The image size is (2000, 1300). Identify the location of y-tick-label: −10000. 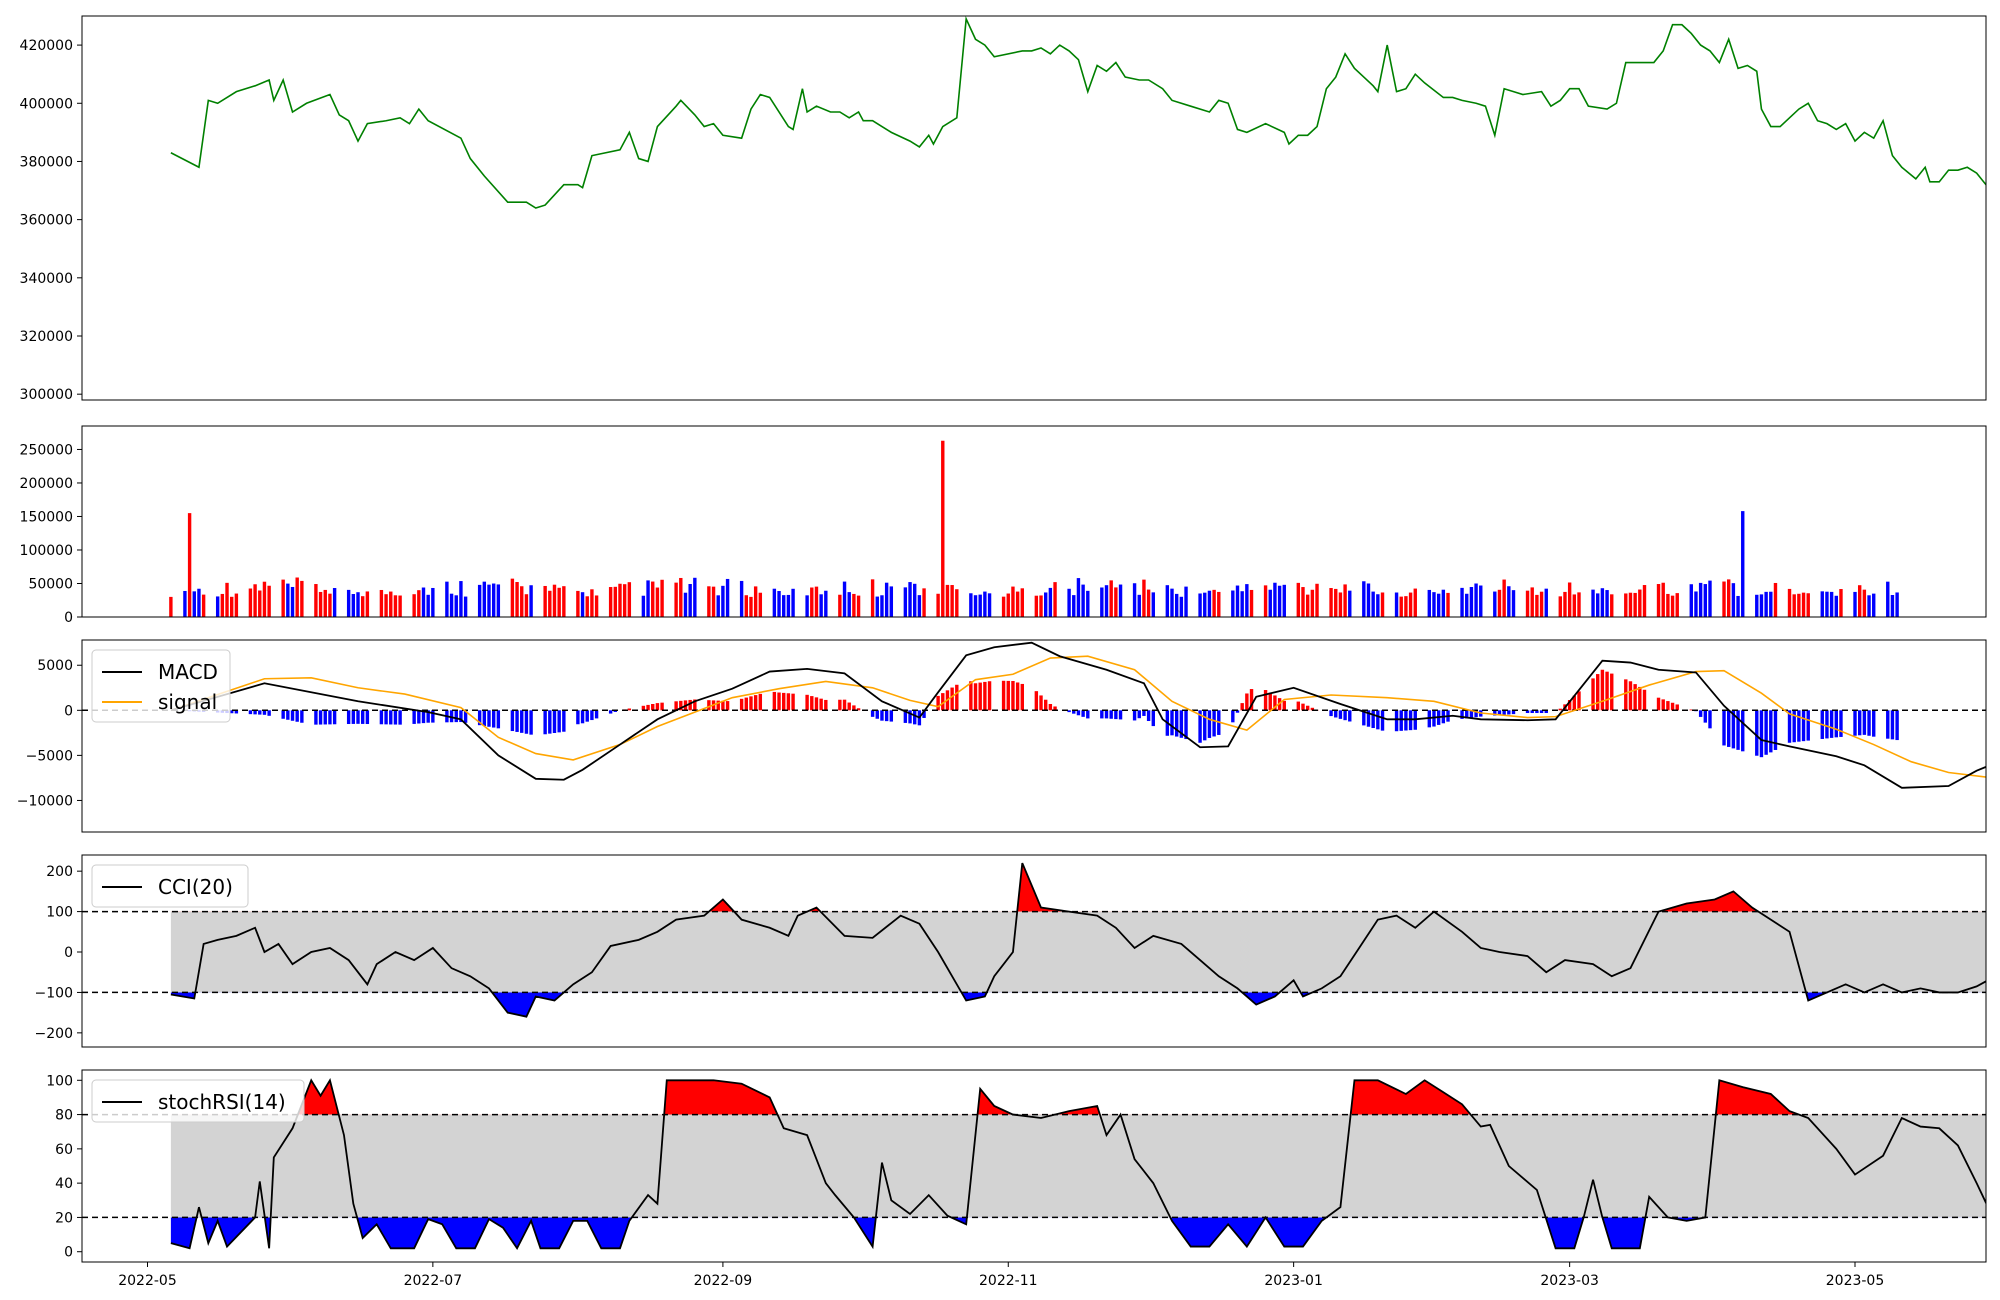
(45, 801).